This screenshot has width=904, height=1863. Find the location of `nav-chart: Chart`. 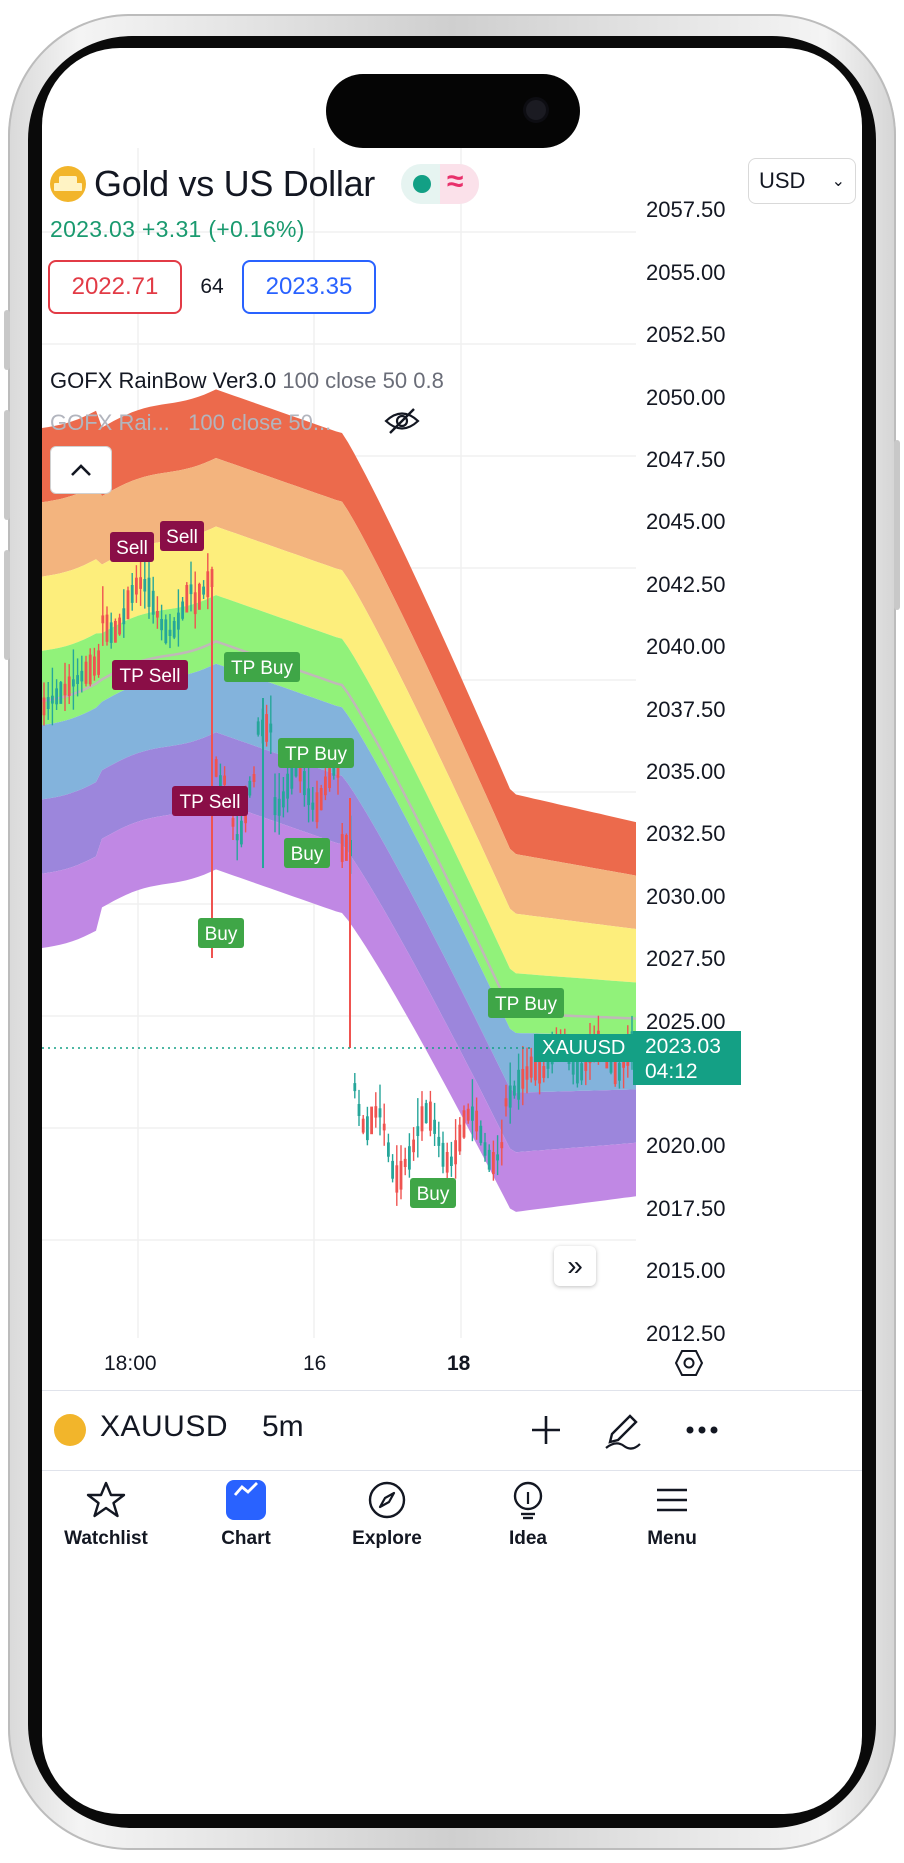

nav-chart: Chart is located at coordinates (246, 1515).